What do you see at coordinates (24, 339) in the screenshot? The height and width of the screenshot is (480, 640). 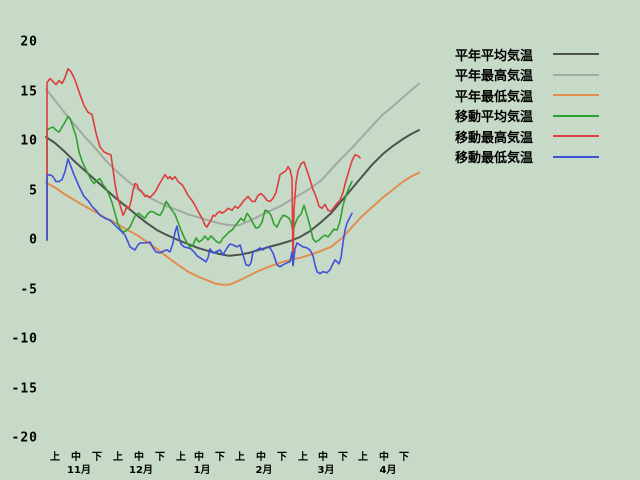 I see `y-axis-label: -10` at bounding box center [24, 339].